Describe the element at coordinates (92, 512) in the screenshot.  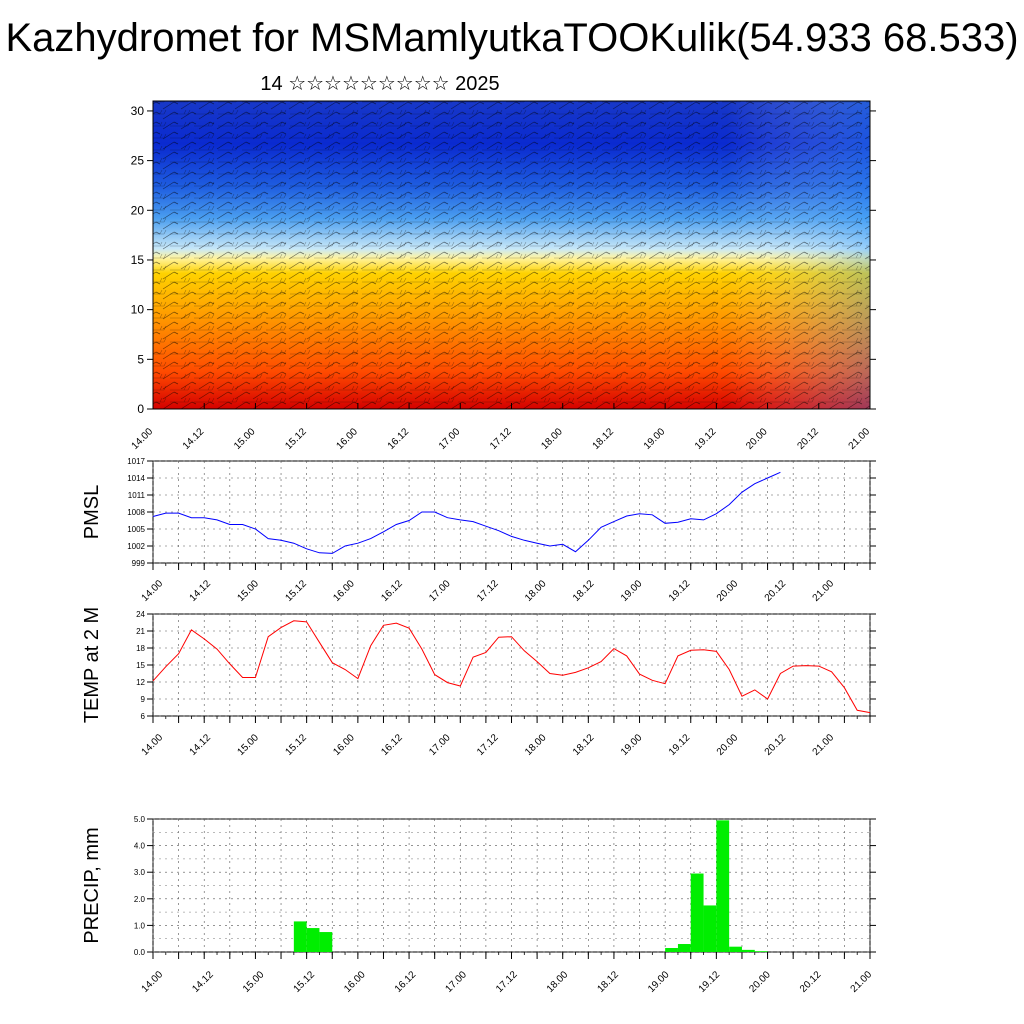
I see `y-axis-label: PMSL` at that location.